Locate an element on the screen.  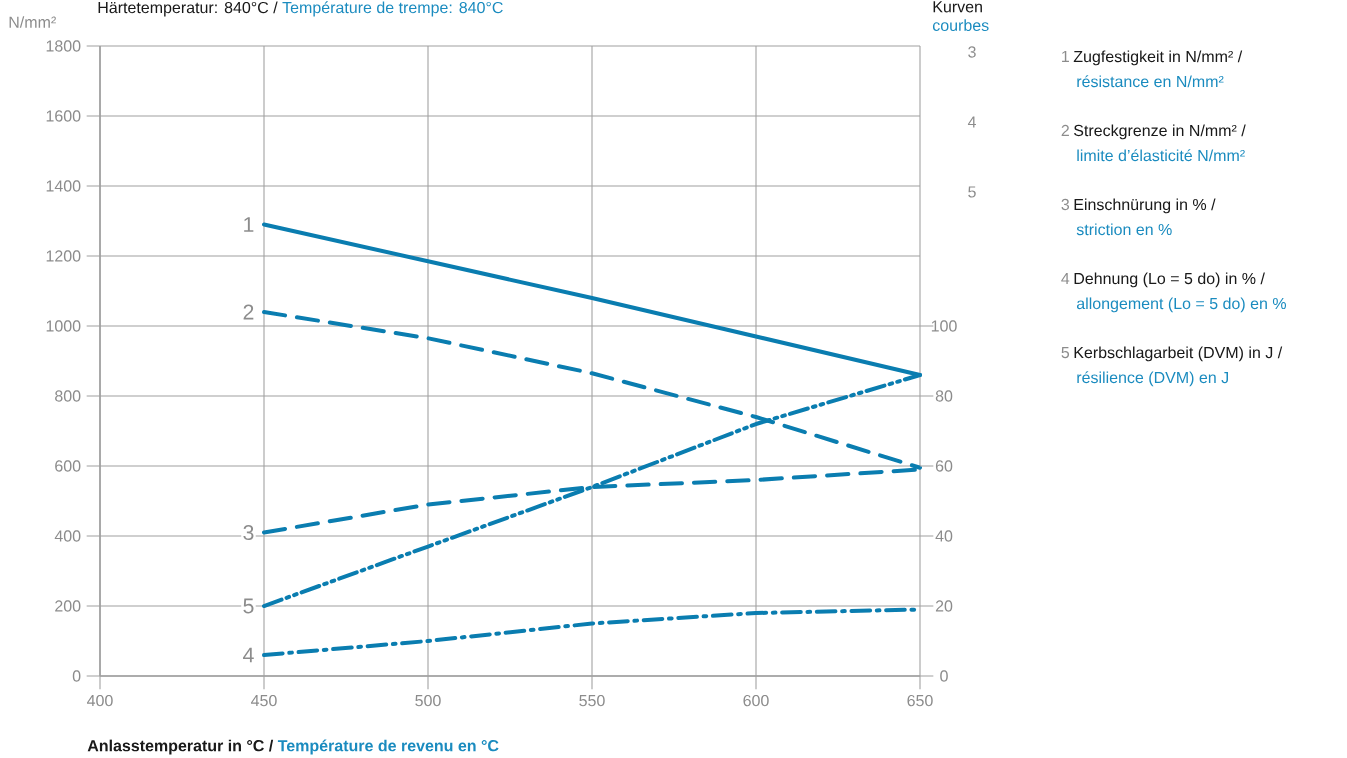
text: Dehnung (Lo = 5 do) in % / is located at coordinates (1169, 280).